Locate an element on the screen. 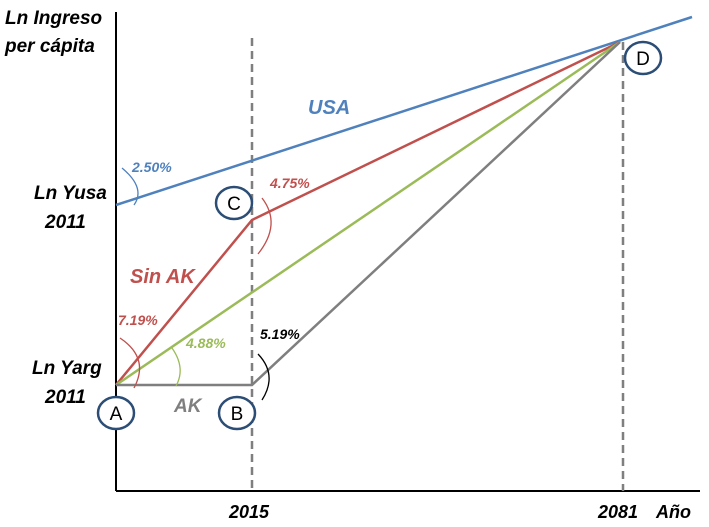 The width and height of the screenshot is (709, 527). node-c: C is located at coordinates (234, 203).